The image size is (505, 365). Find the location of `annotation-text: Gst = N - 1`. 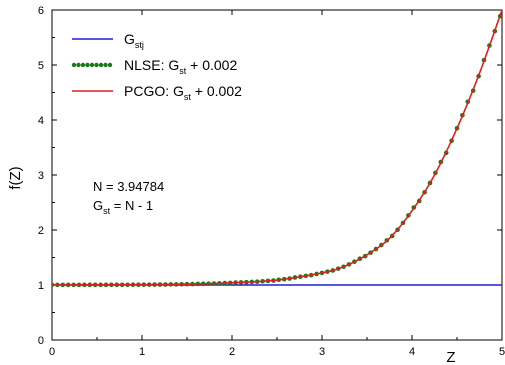

annotation-text: Gst = N - 1 is located at coordinates (123, 207).